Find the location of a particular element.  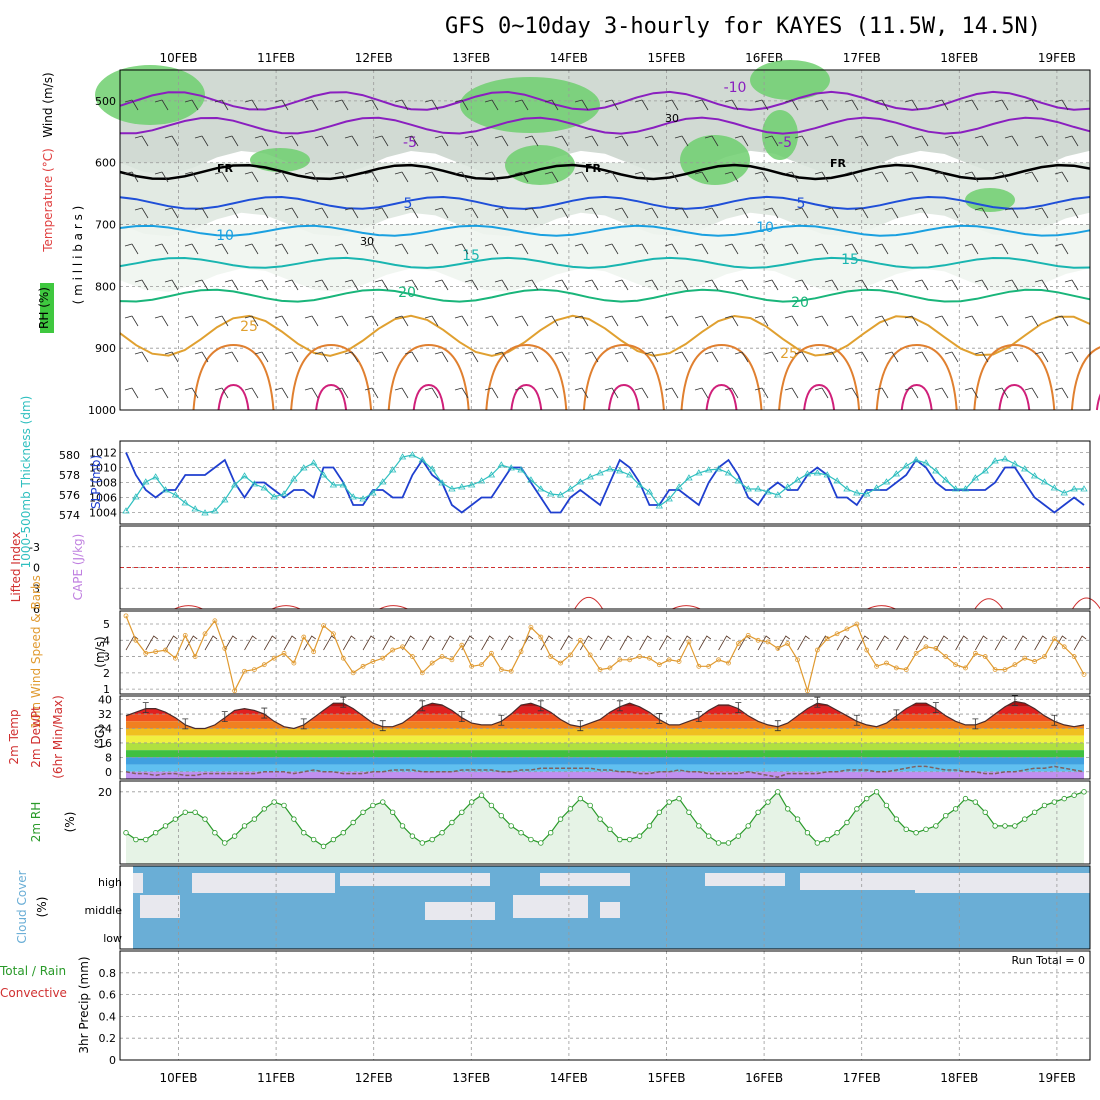

date-label-top: 11FEB is located at coordinates (276, 58).